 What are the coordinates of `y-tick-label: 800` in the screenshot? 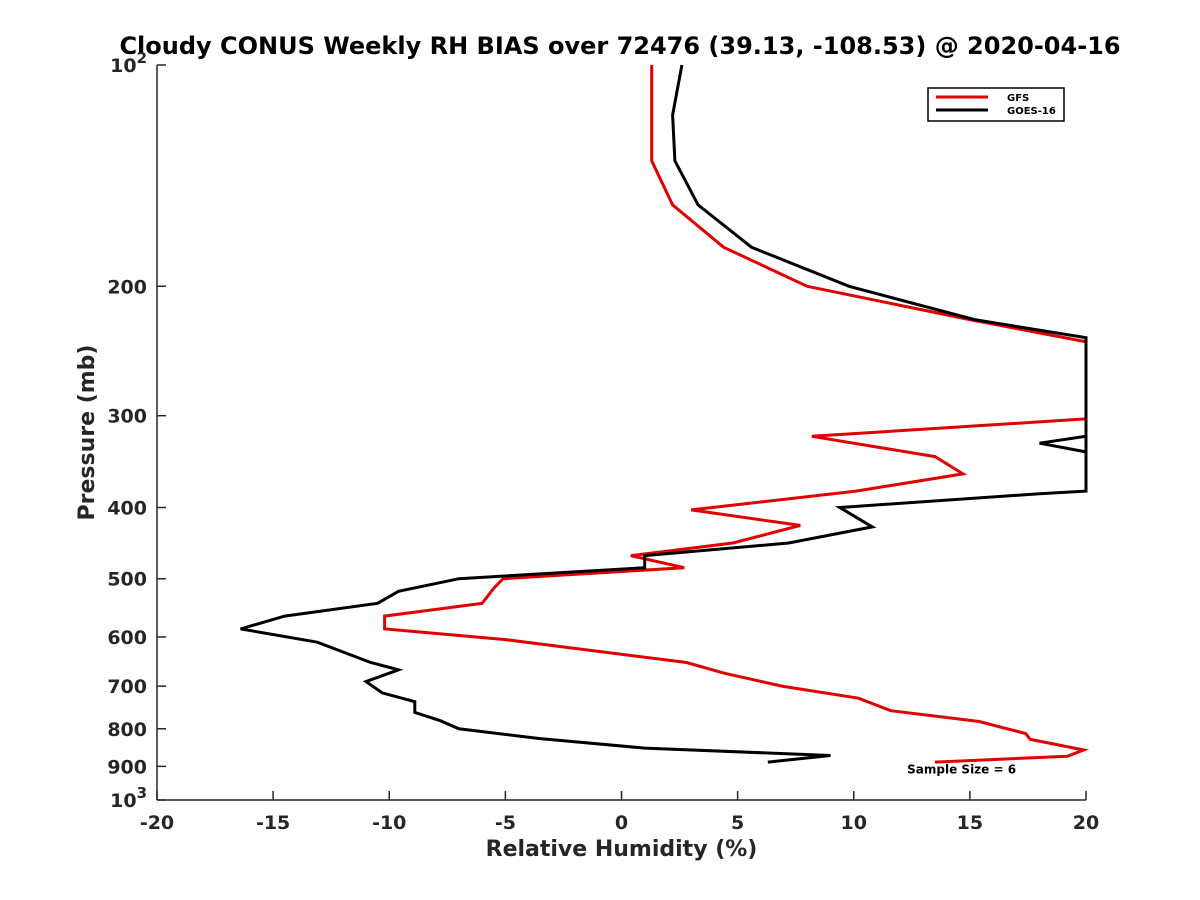 It's located at (127, 730).